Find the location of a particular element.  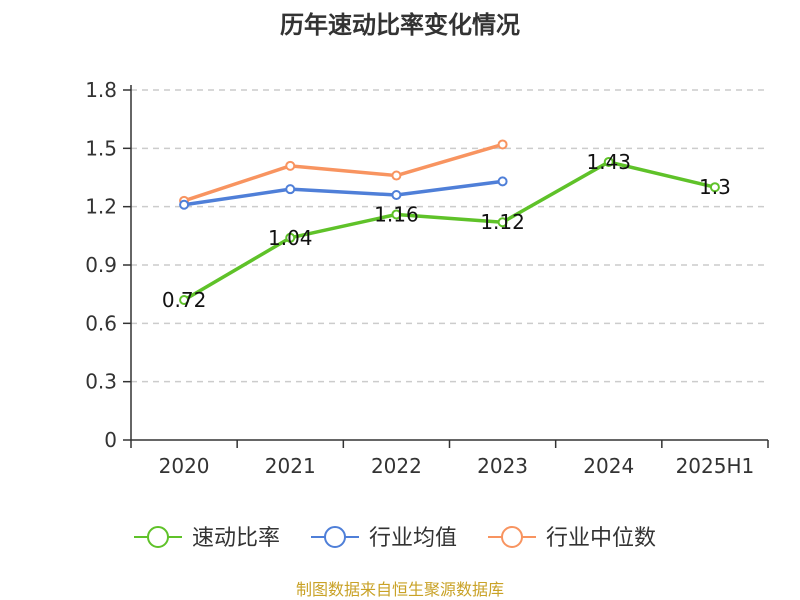

data-label: 1.43 is located at coordinates (608, 162).